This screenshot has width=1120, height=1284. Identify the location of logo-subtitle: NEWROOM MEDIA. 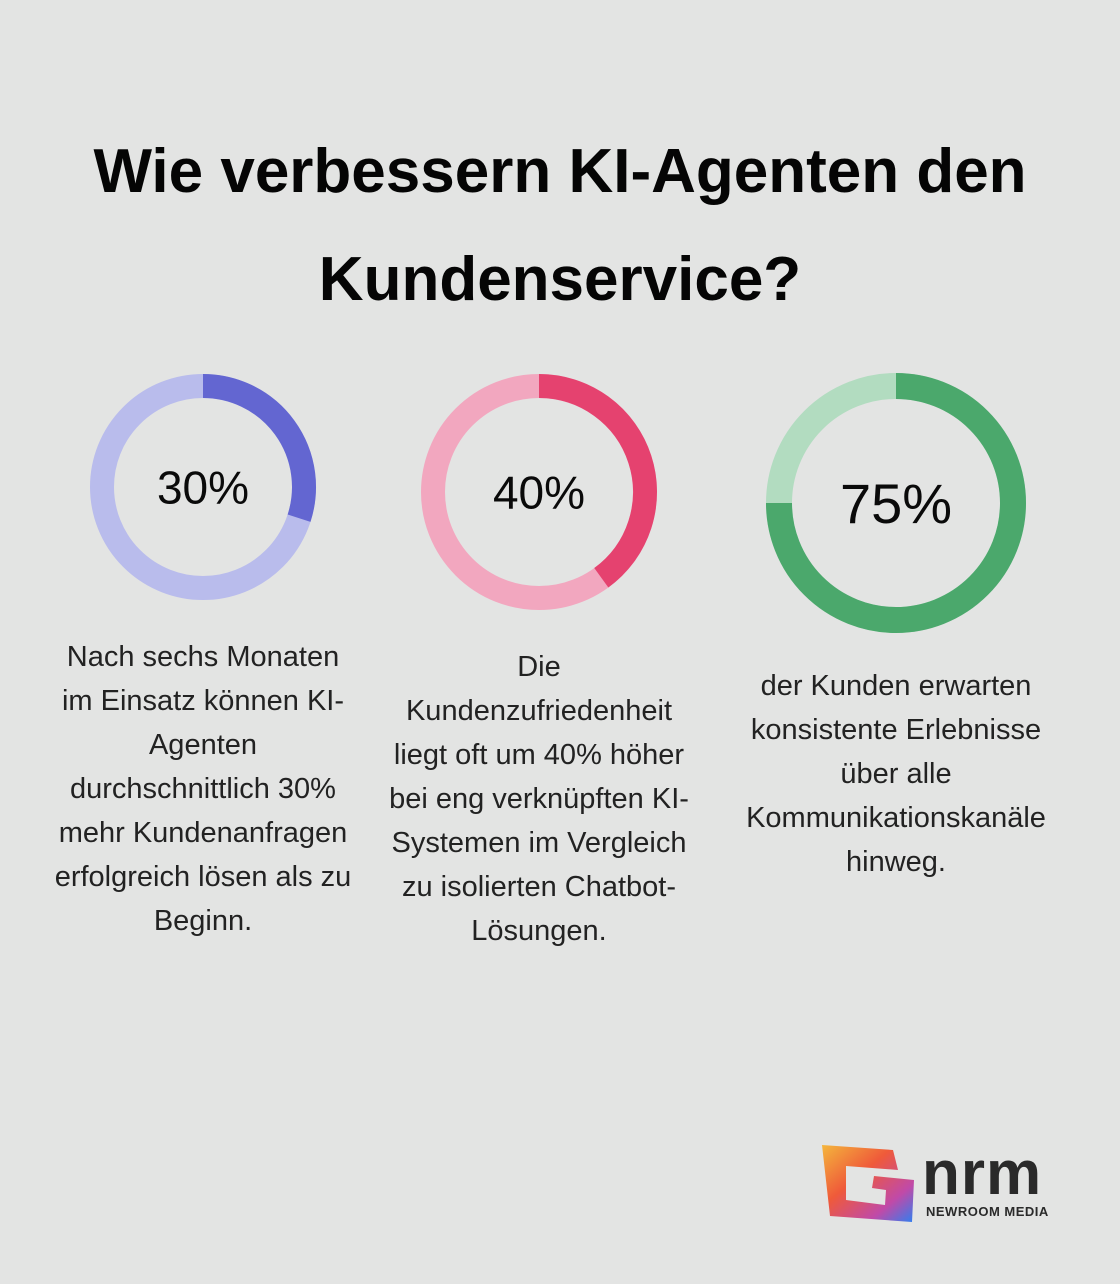
(987, 1211).